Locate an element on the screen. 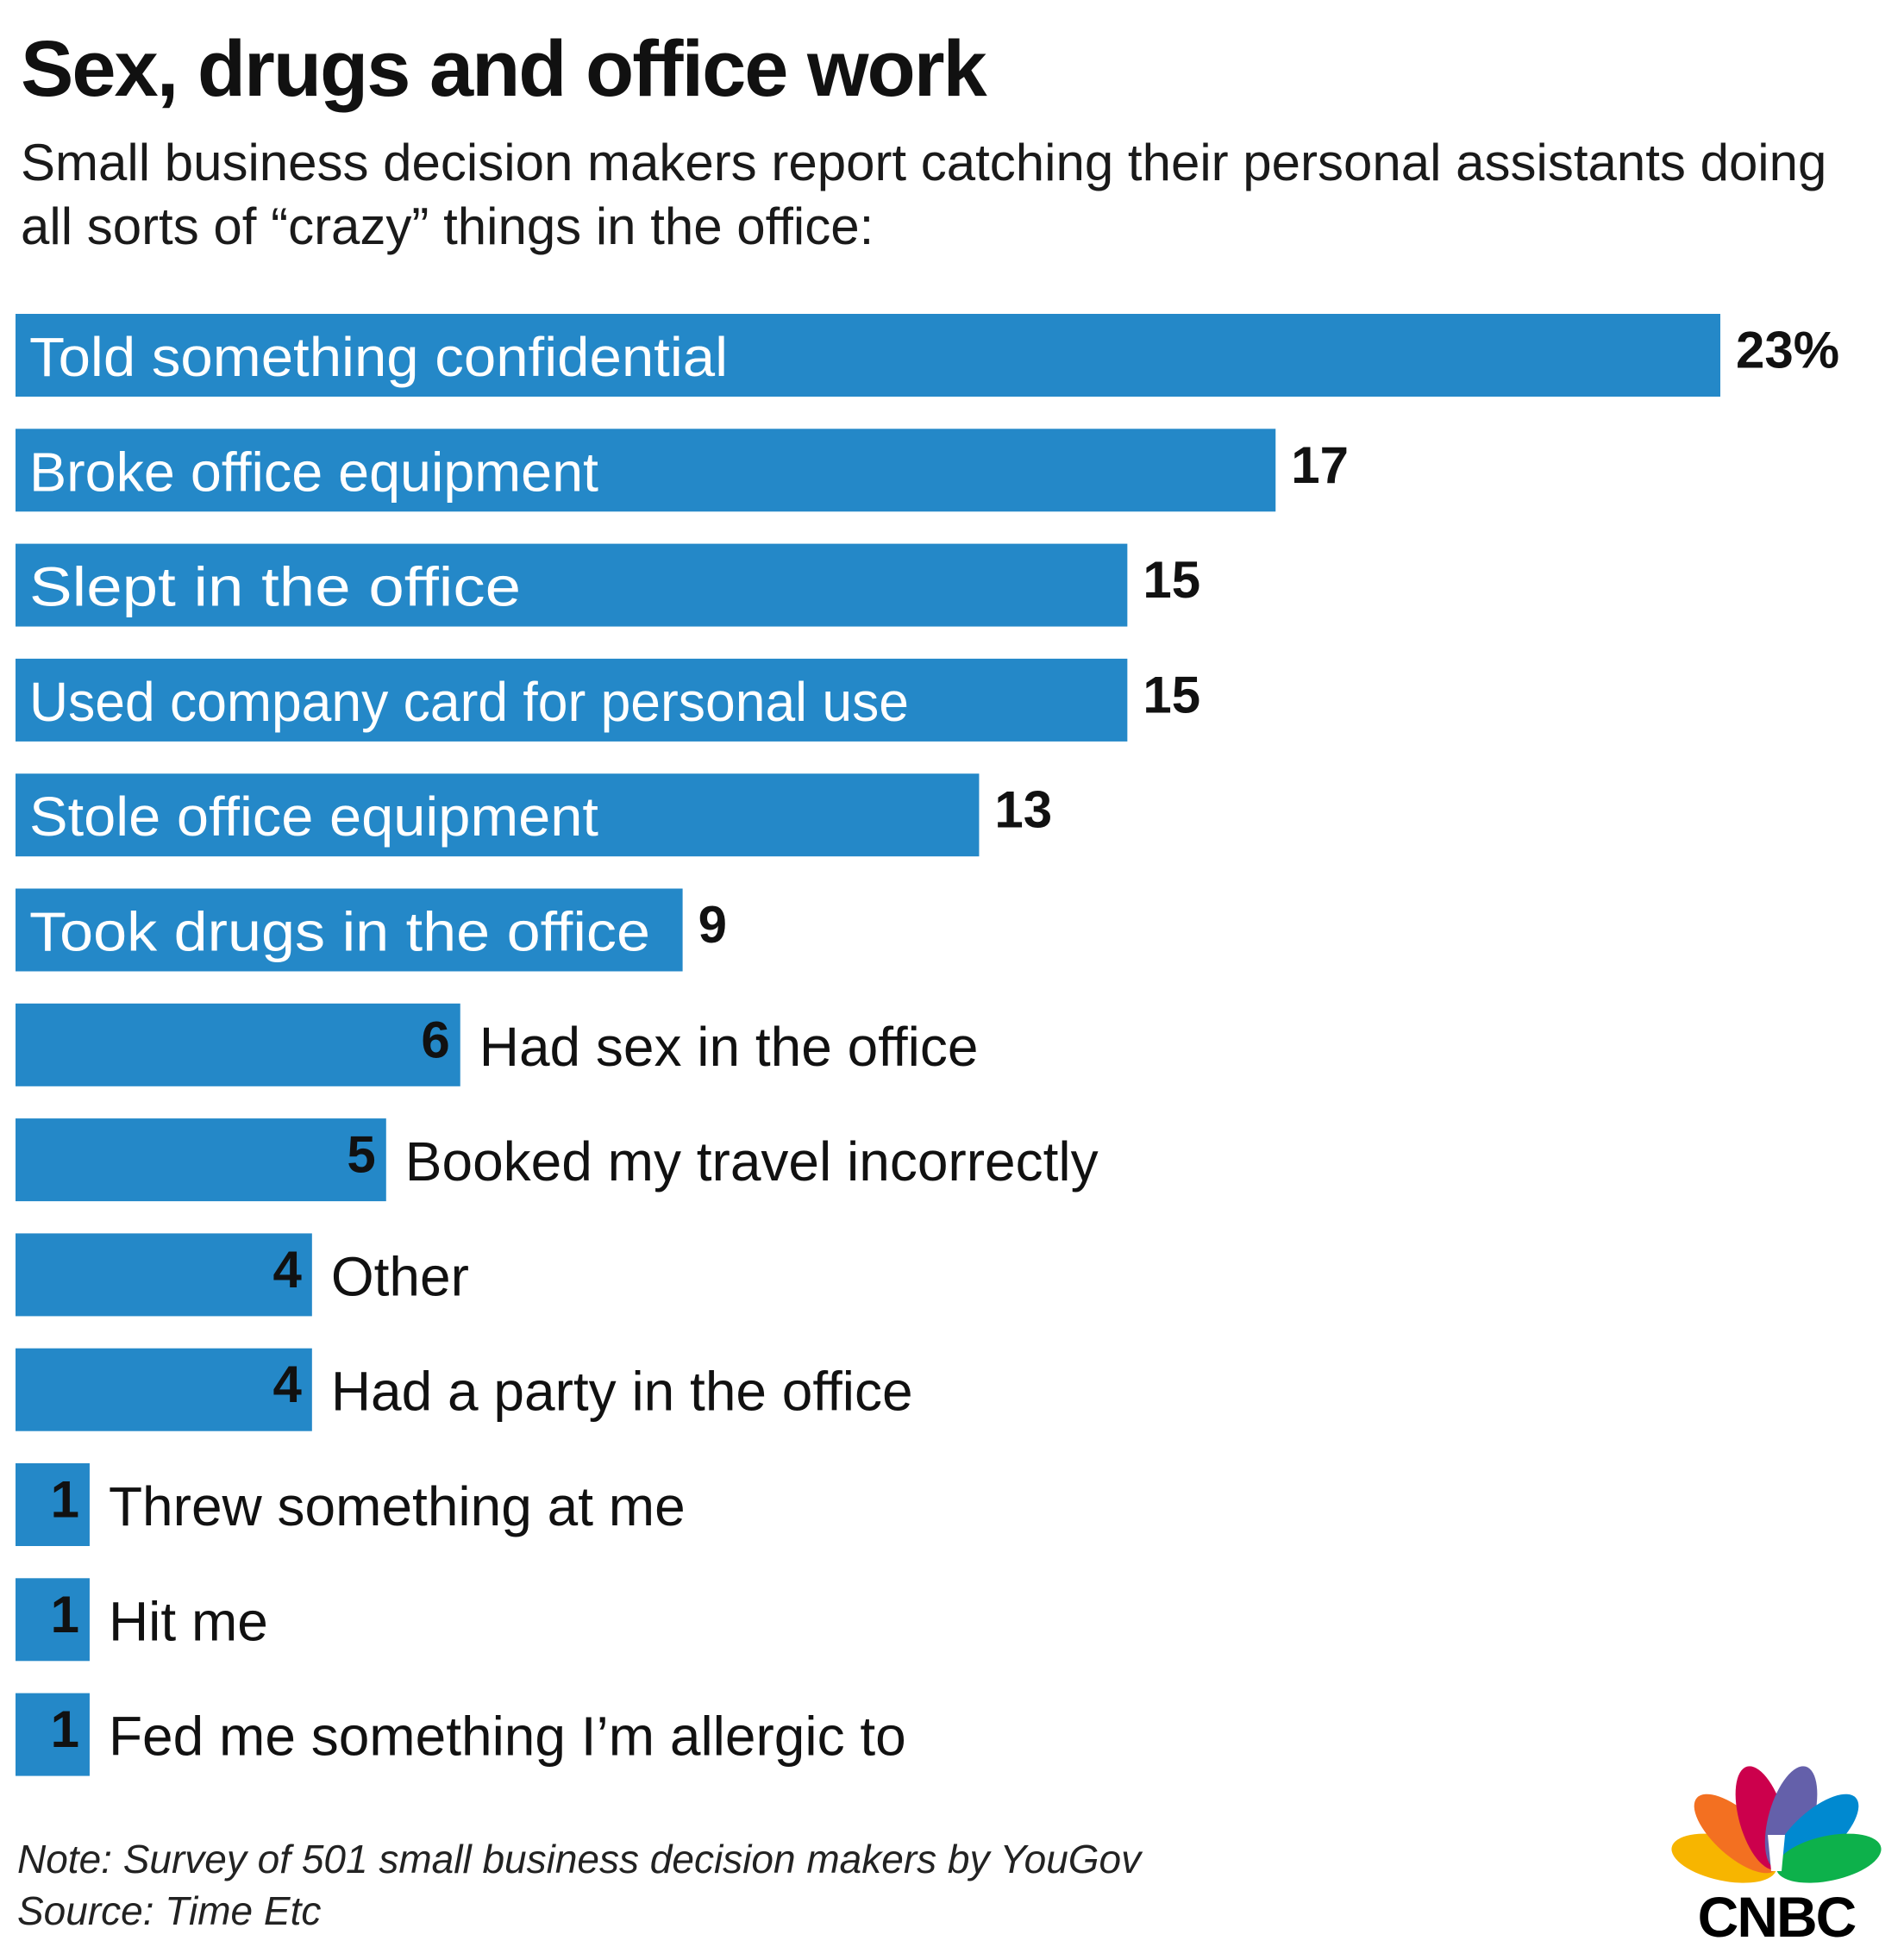  peacock-logo-icon is located at coordinates (1777, 1824).